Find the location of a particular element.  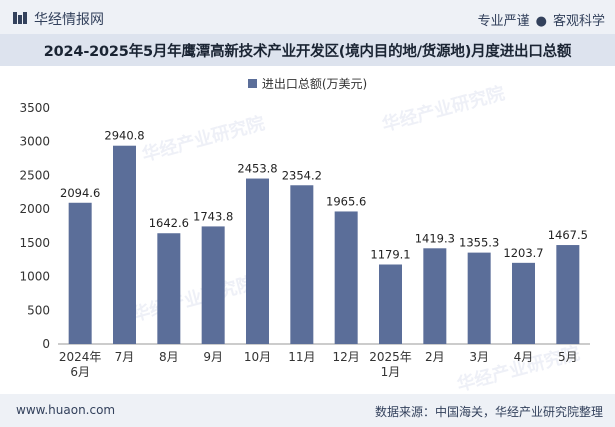

x-tick-label: 8月 is located at coordinates (169, 357).